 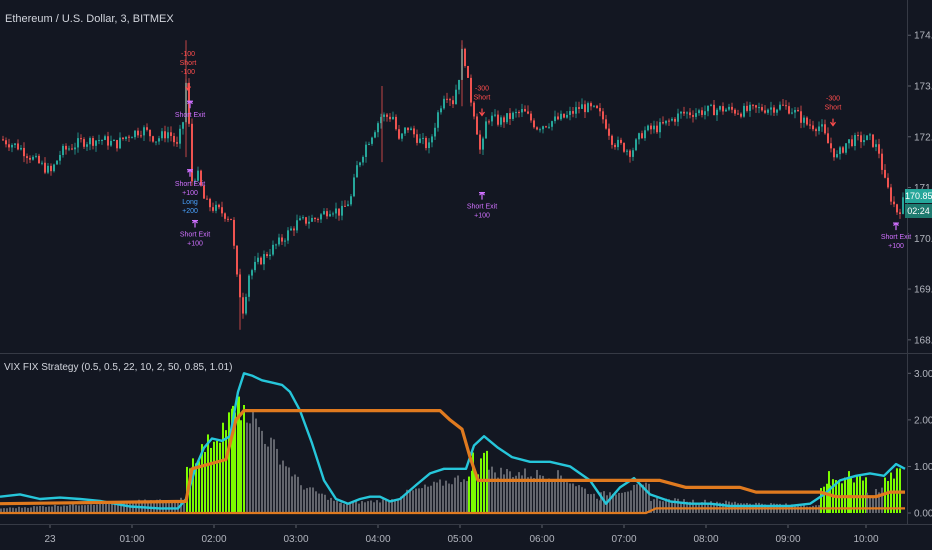 What do you see at coordinates (188, 72) in the screenshot?
I see `signal-label: -100` at bounding box center [188, 72].